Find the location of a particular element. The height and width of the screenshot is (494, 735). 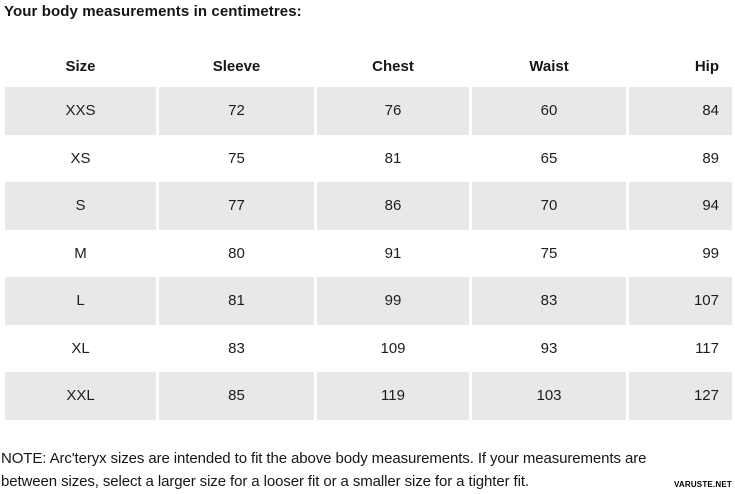

size-label-cell: S is located at coordinates (80, 206).